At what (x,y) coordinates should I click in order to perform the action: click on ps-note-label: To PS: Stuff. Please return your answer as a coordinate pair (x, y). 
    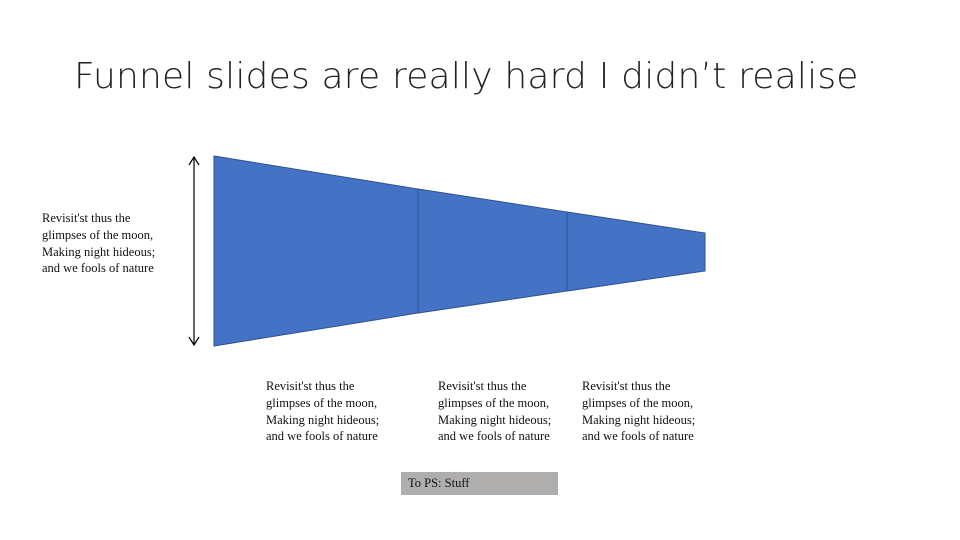
    Looking at the image, I should click on (439, 483).